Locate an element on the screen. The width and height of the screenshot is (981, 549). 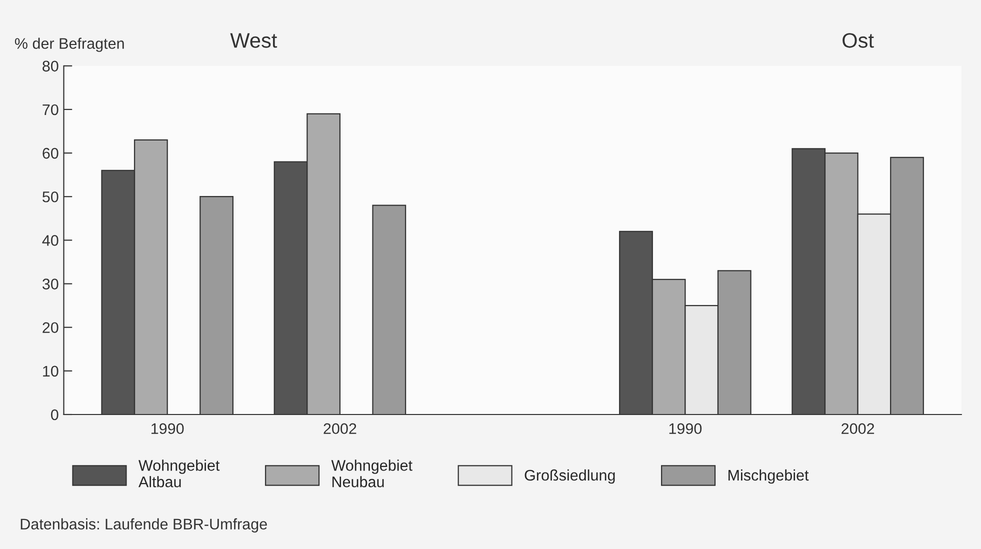
legend-label: Mischgebiet is located at coordinates (768, 476).